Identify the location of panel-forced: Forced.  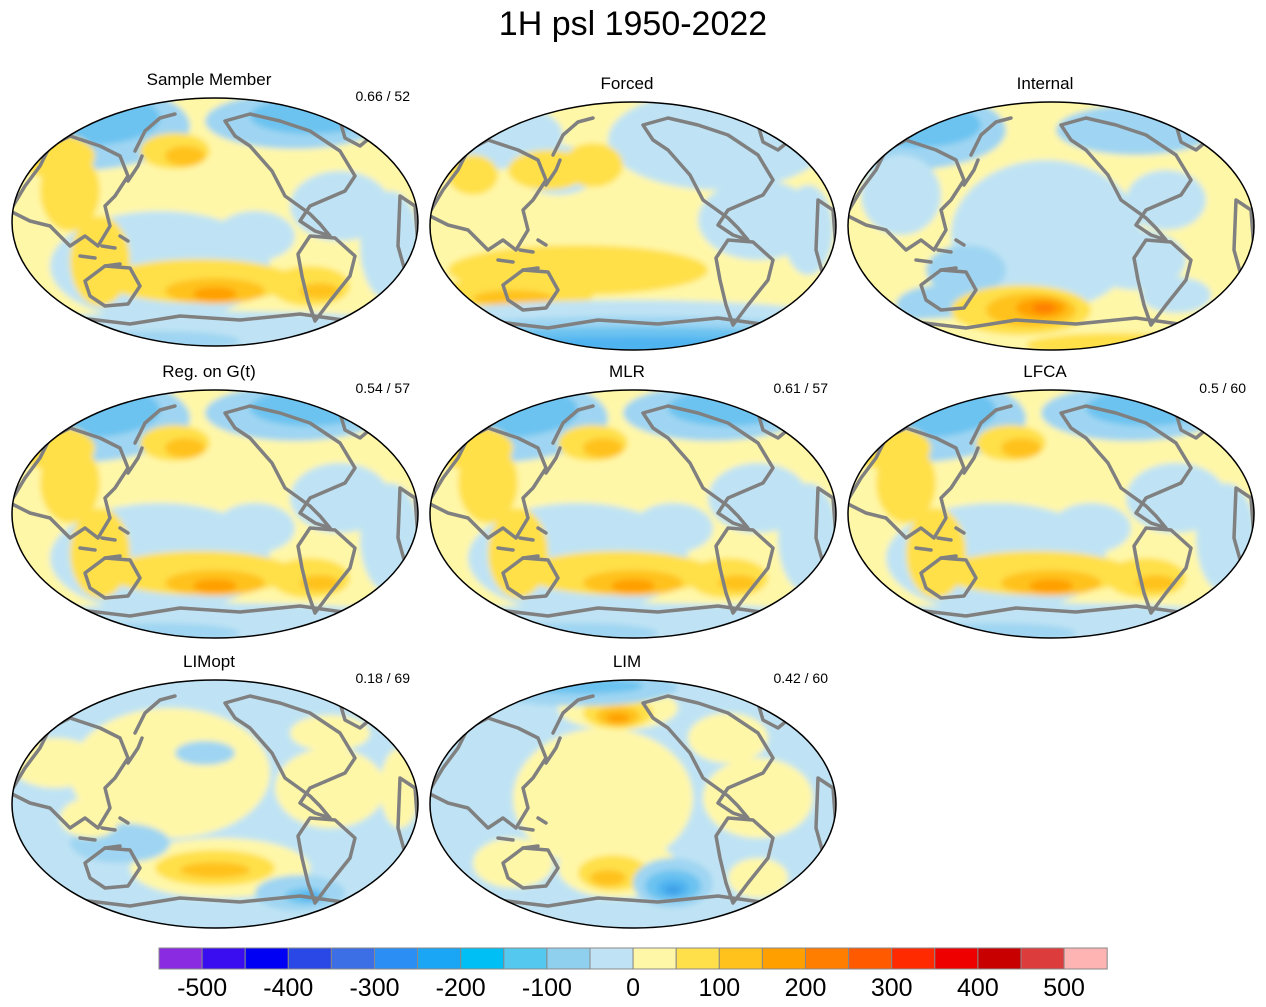
(627, 219).